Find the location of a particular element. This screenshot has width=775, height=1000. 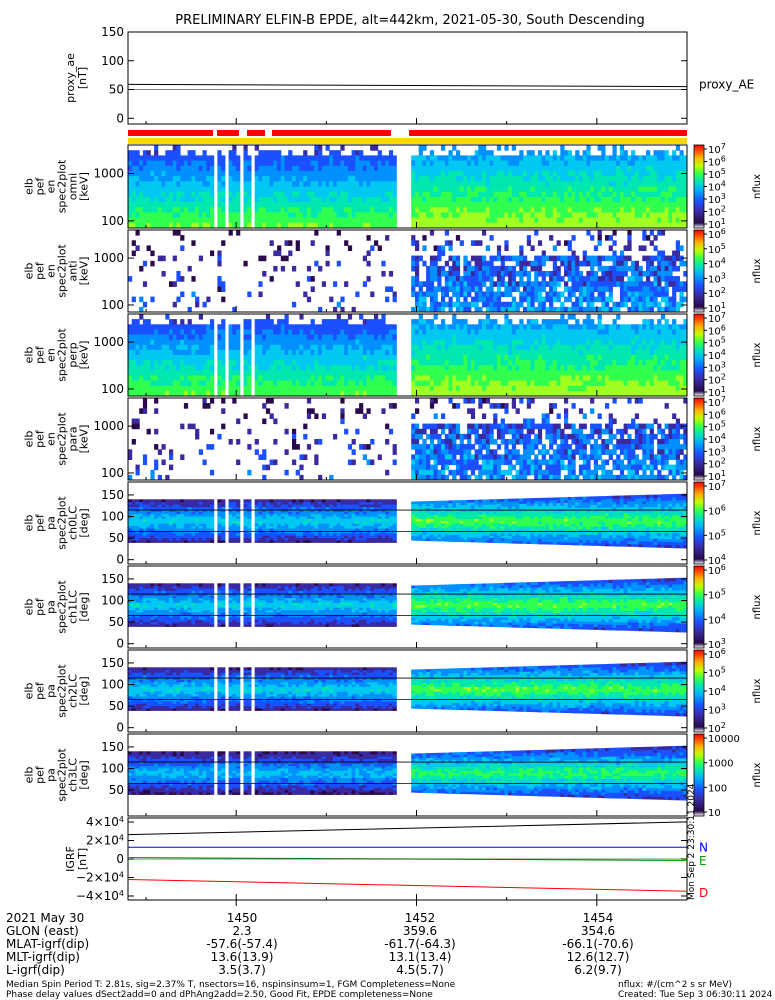

colorbar-tick-label: 101 is located at coordinates (717, 308).